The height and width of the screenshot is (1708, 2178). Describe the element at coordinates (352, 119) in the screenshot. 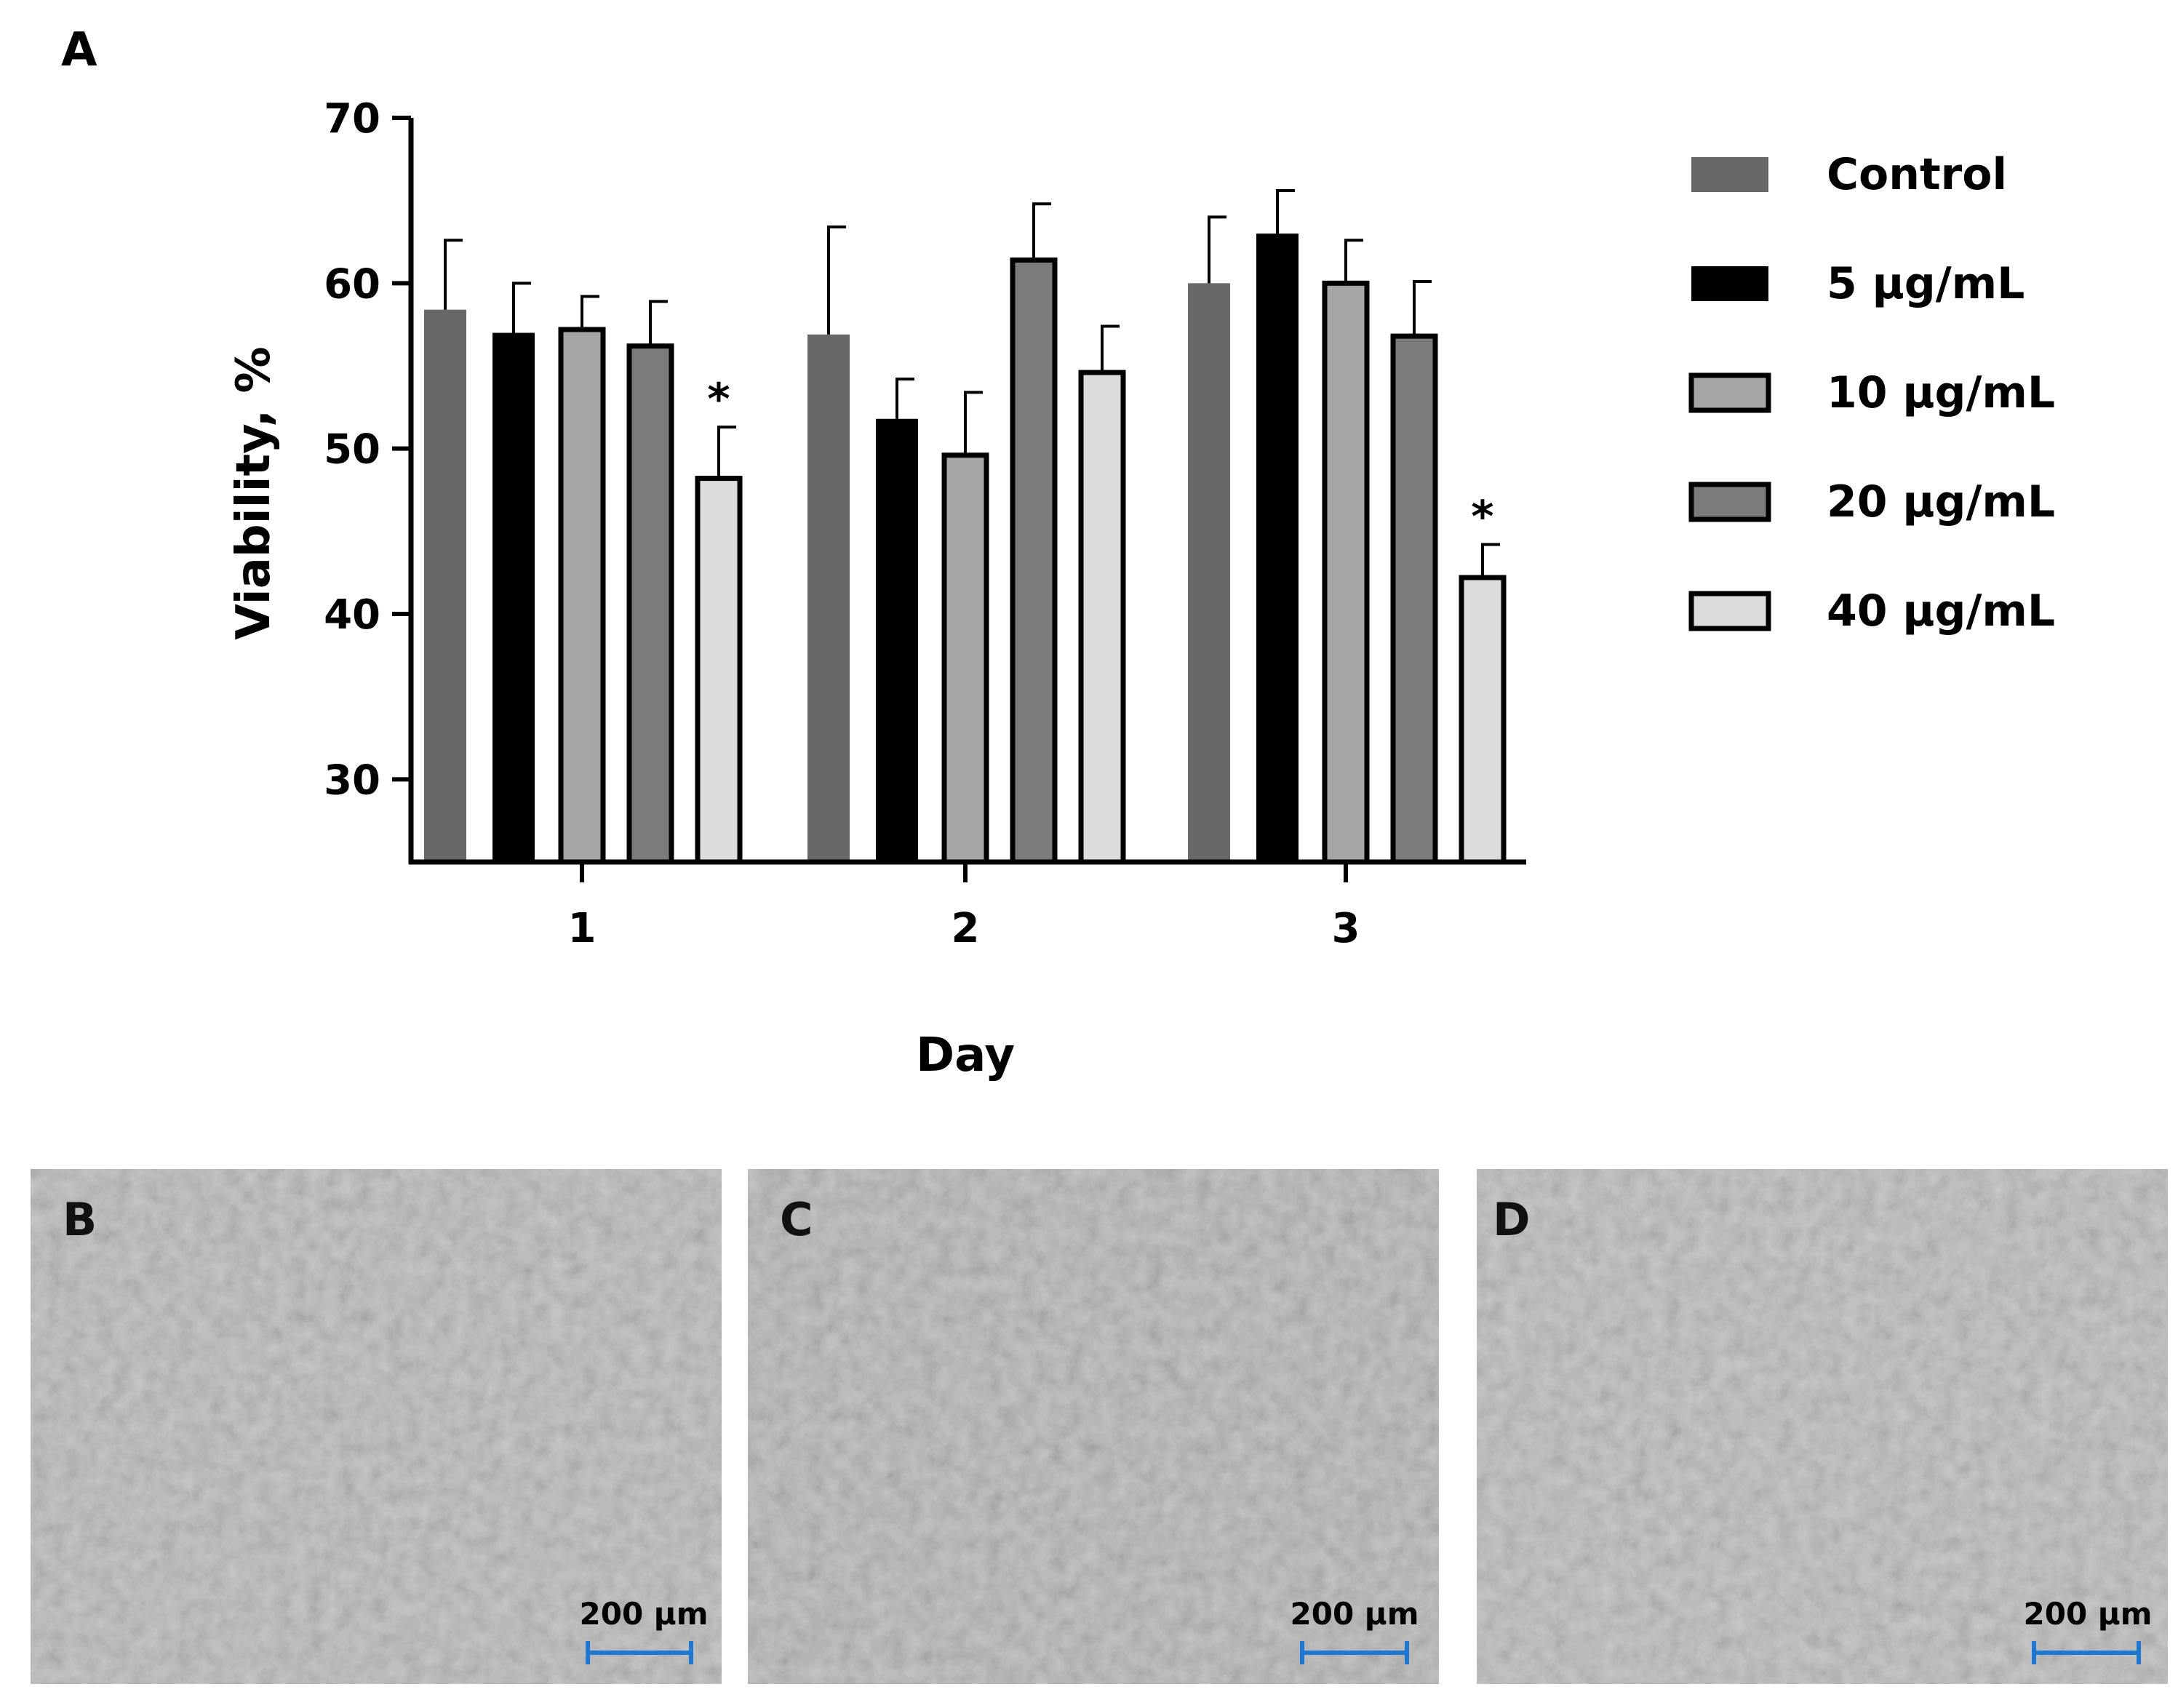

I see `y-tick-label: 70` at that location.